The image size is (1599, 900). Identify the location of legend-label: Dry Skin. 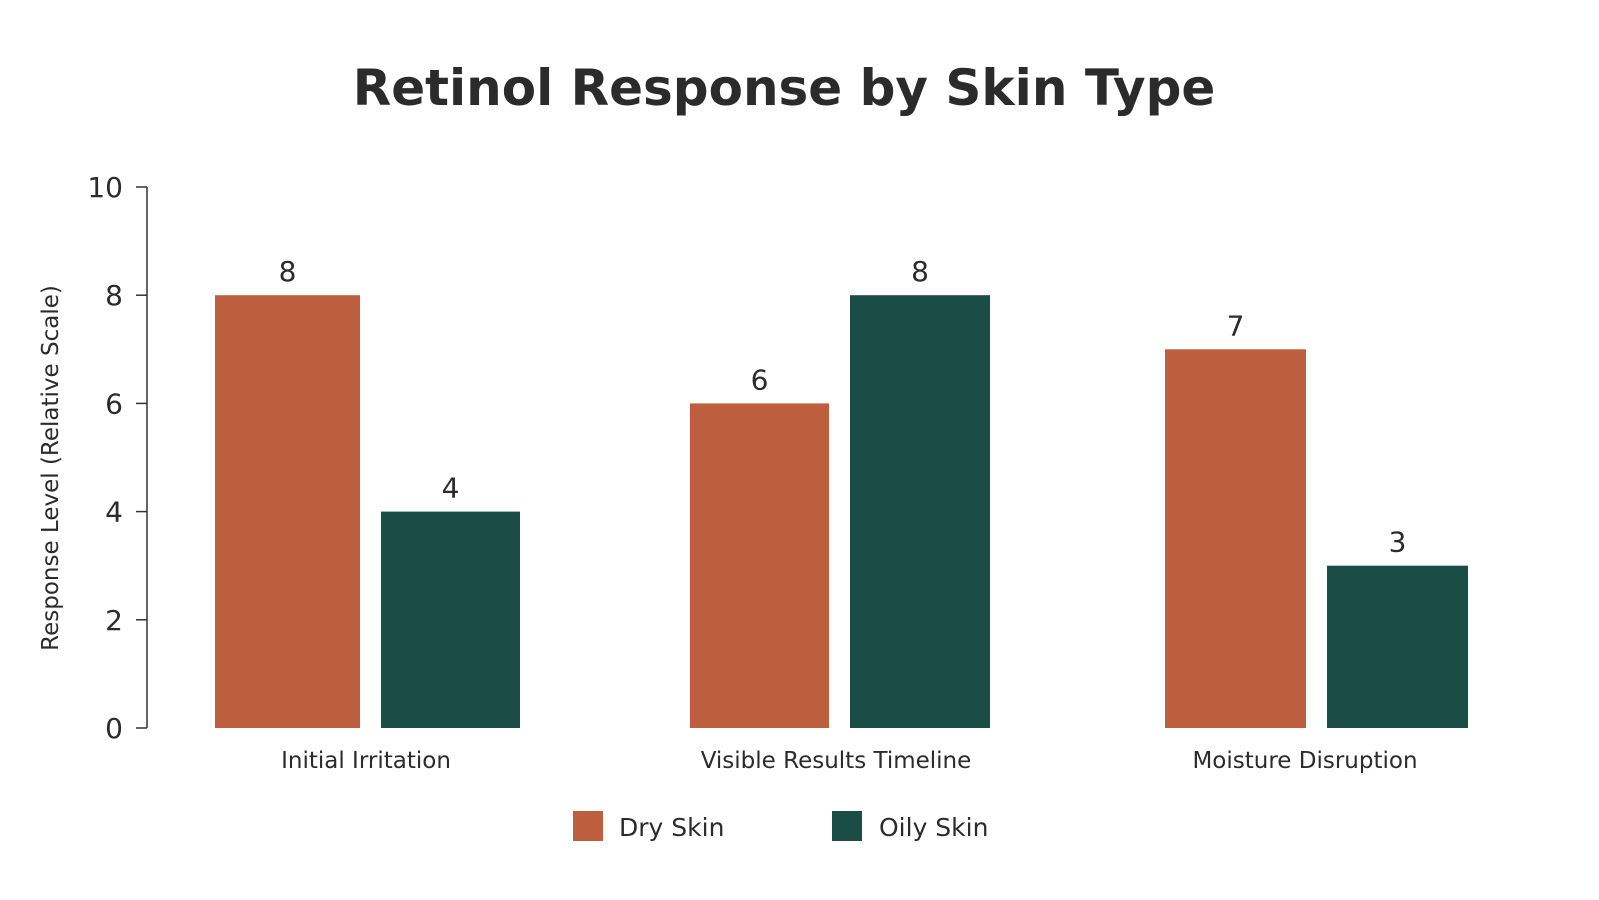
(671, 827).